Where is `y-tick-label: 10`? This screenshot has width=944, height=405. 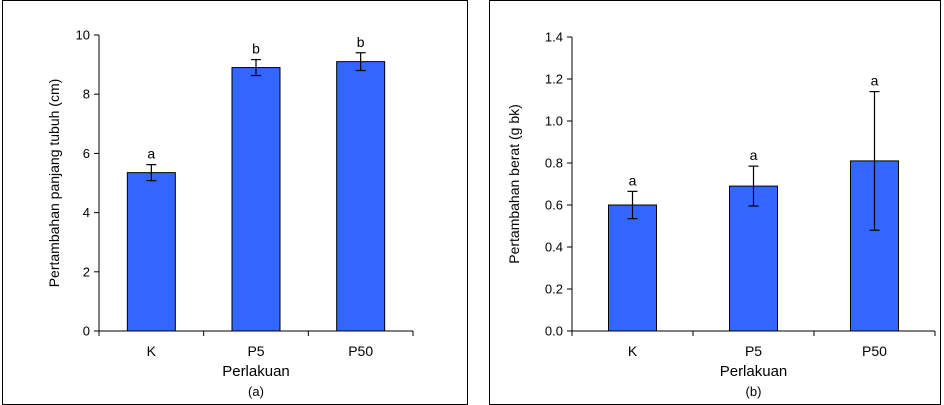 y-tick-label: 10 is located at coordinates (83, 35).